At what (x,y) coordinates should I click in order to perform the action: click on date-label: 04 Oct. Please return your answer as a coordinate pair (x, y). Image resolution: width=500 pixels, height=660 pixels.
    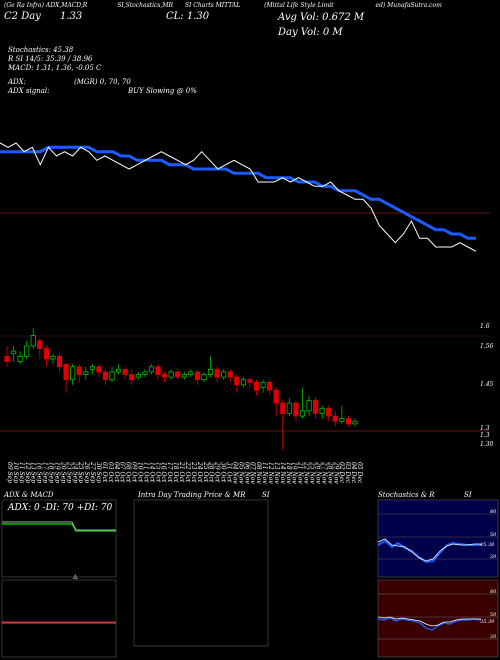
    Looking at the image, I should click on (116, 472).